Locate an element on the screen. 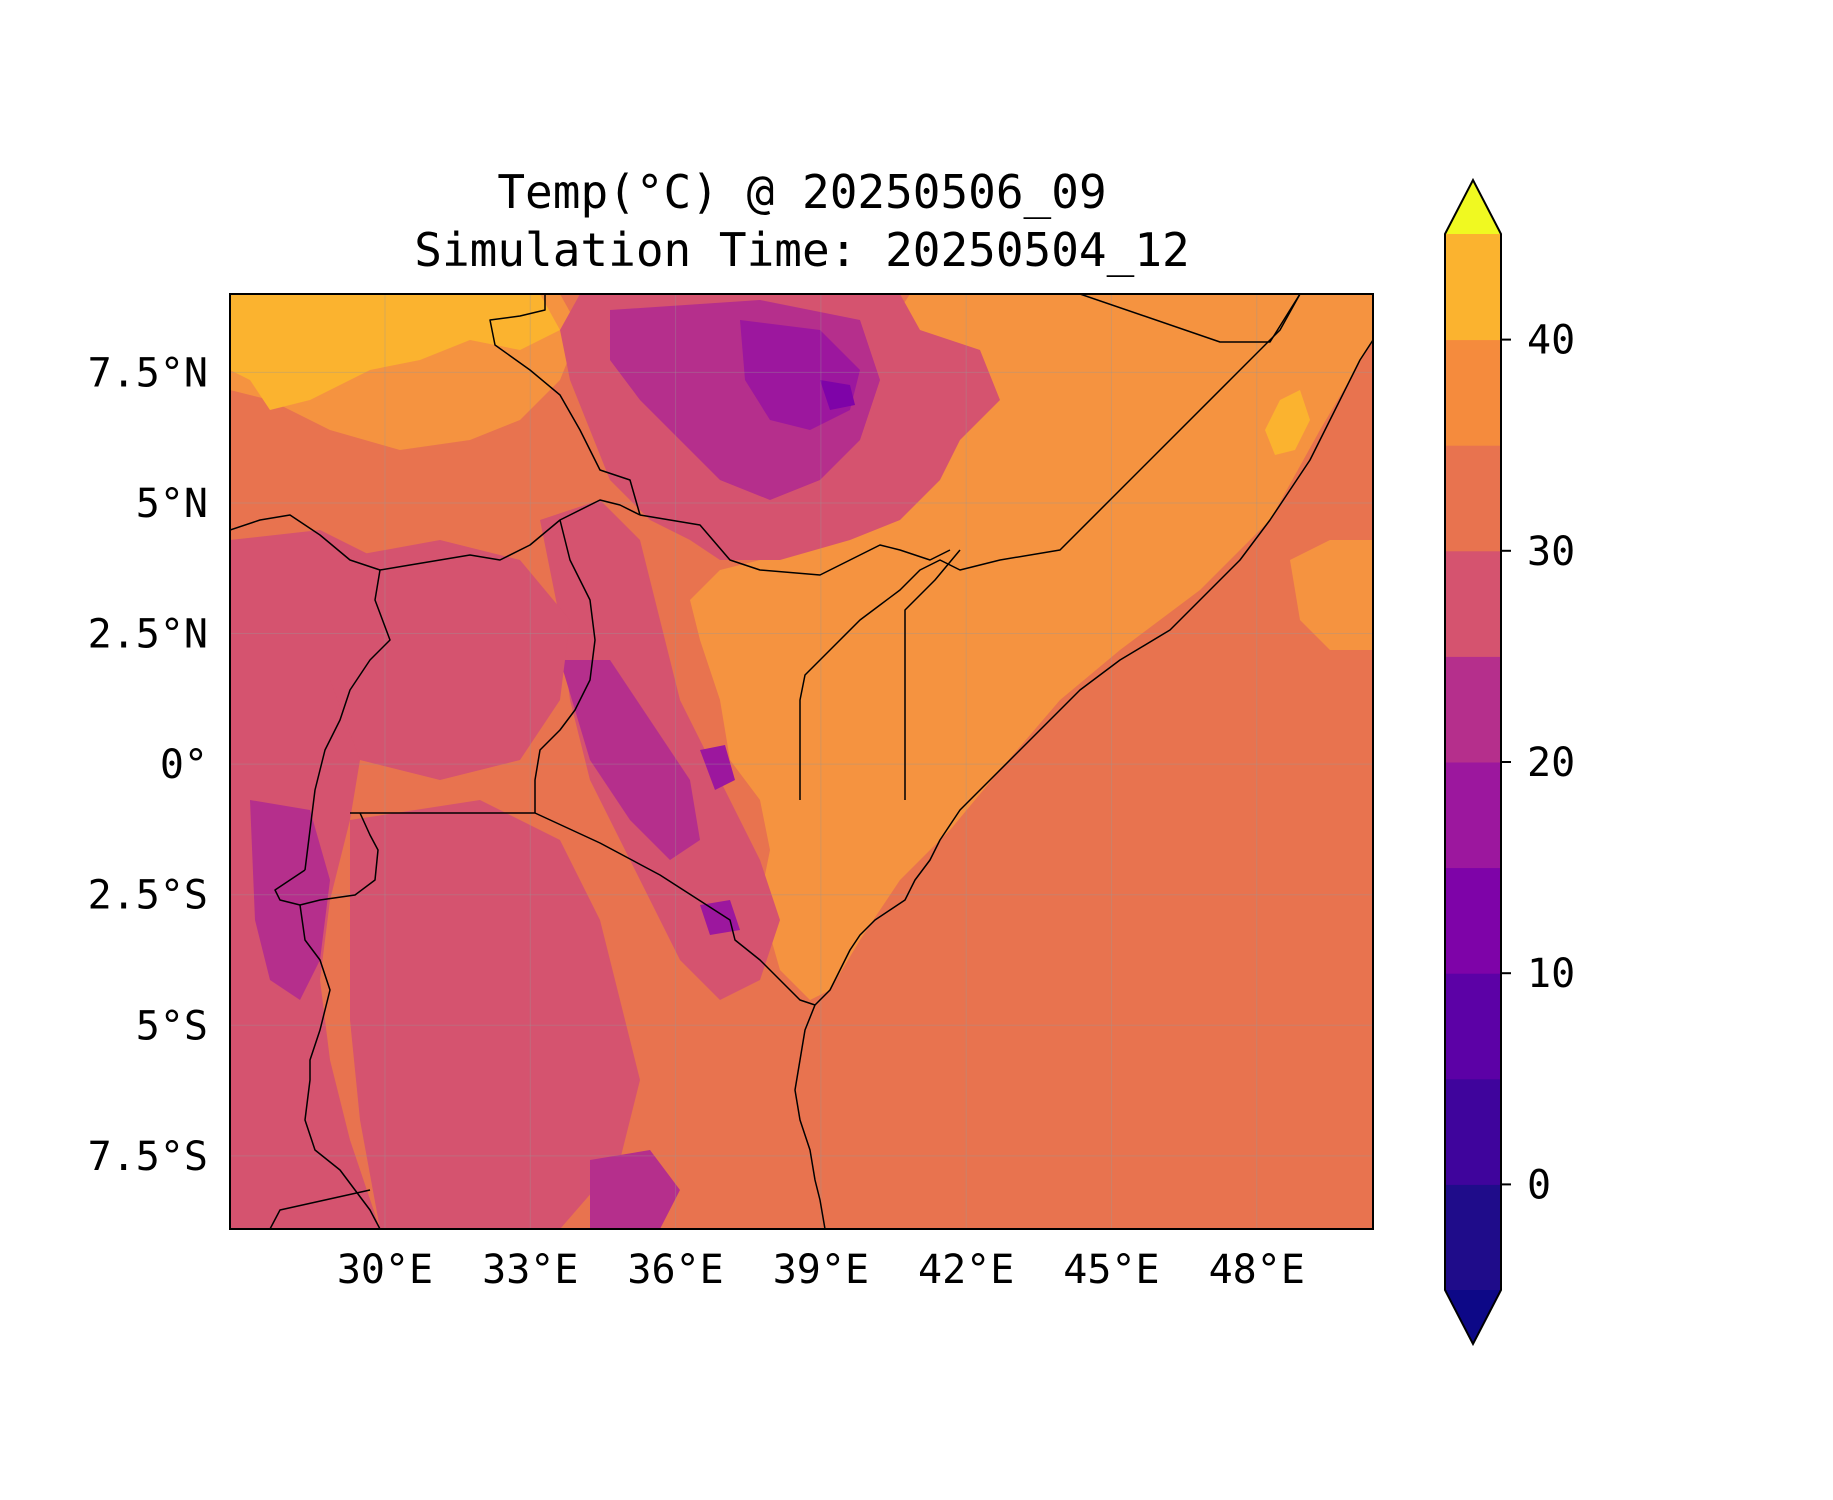 This screenshot has height=1500, width=1833. uganda-drc-border is located at coordinates (347, 720).